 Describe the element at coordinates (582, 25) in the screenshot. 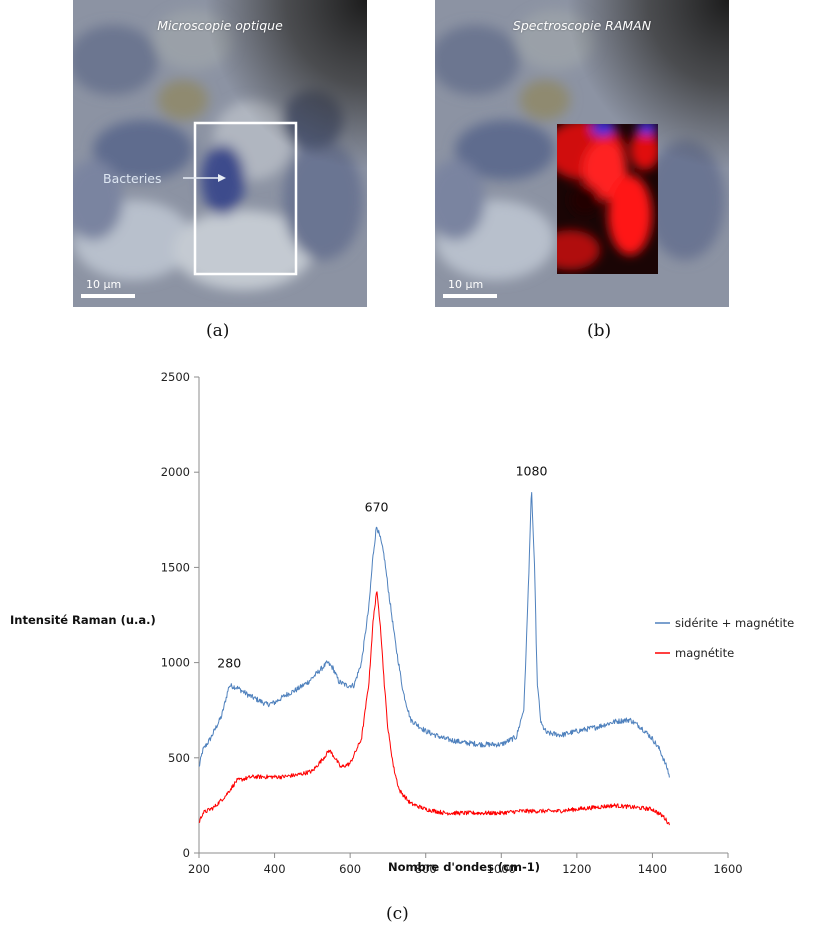

I see `panel-b-title: Spectroscopie RAMAN` at that location.